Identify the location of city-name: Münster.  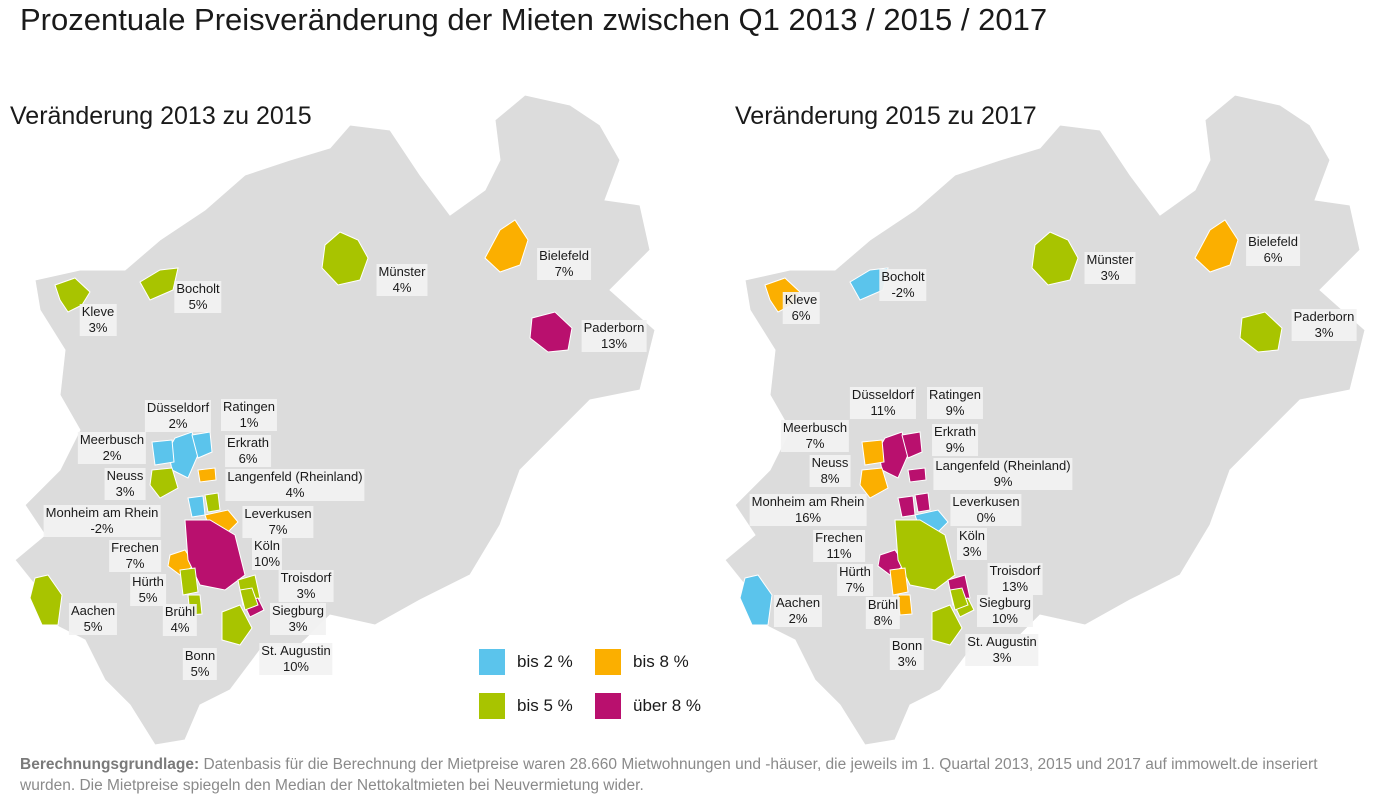
(402, 271).